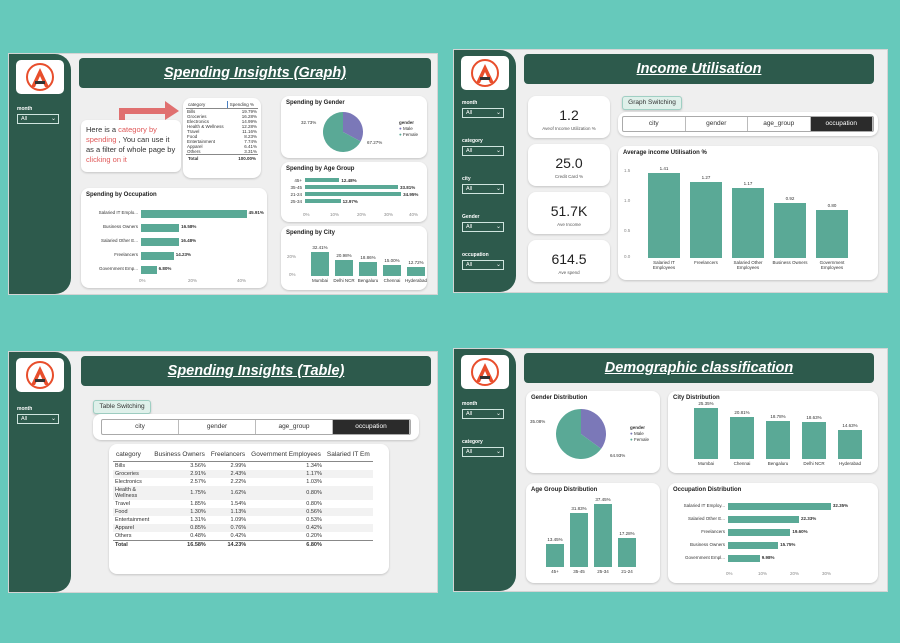 Image resolution: width=900 pixels, height=643 pixels. Describe the element at coordinates (243, 474) in the screenshot. I see `table-row: Groceries 2.91% 2.43% 1.17%` at that location.